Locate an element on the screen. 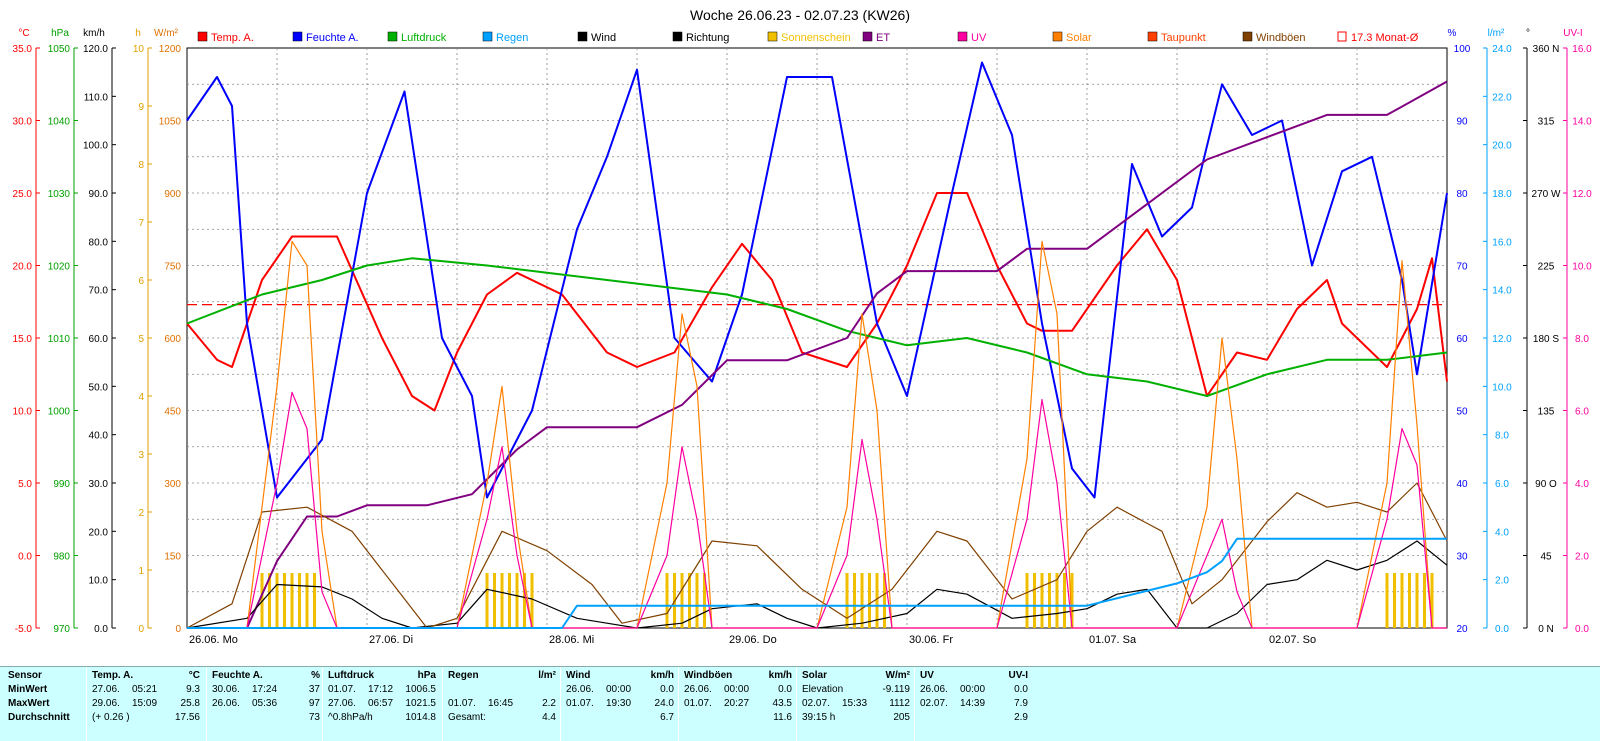 Image resolution: width=1600 pixels, height=741 pixels. x-tick-label: 01.07. Sa is located at coordinates (1113, 640).